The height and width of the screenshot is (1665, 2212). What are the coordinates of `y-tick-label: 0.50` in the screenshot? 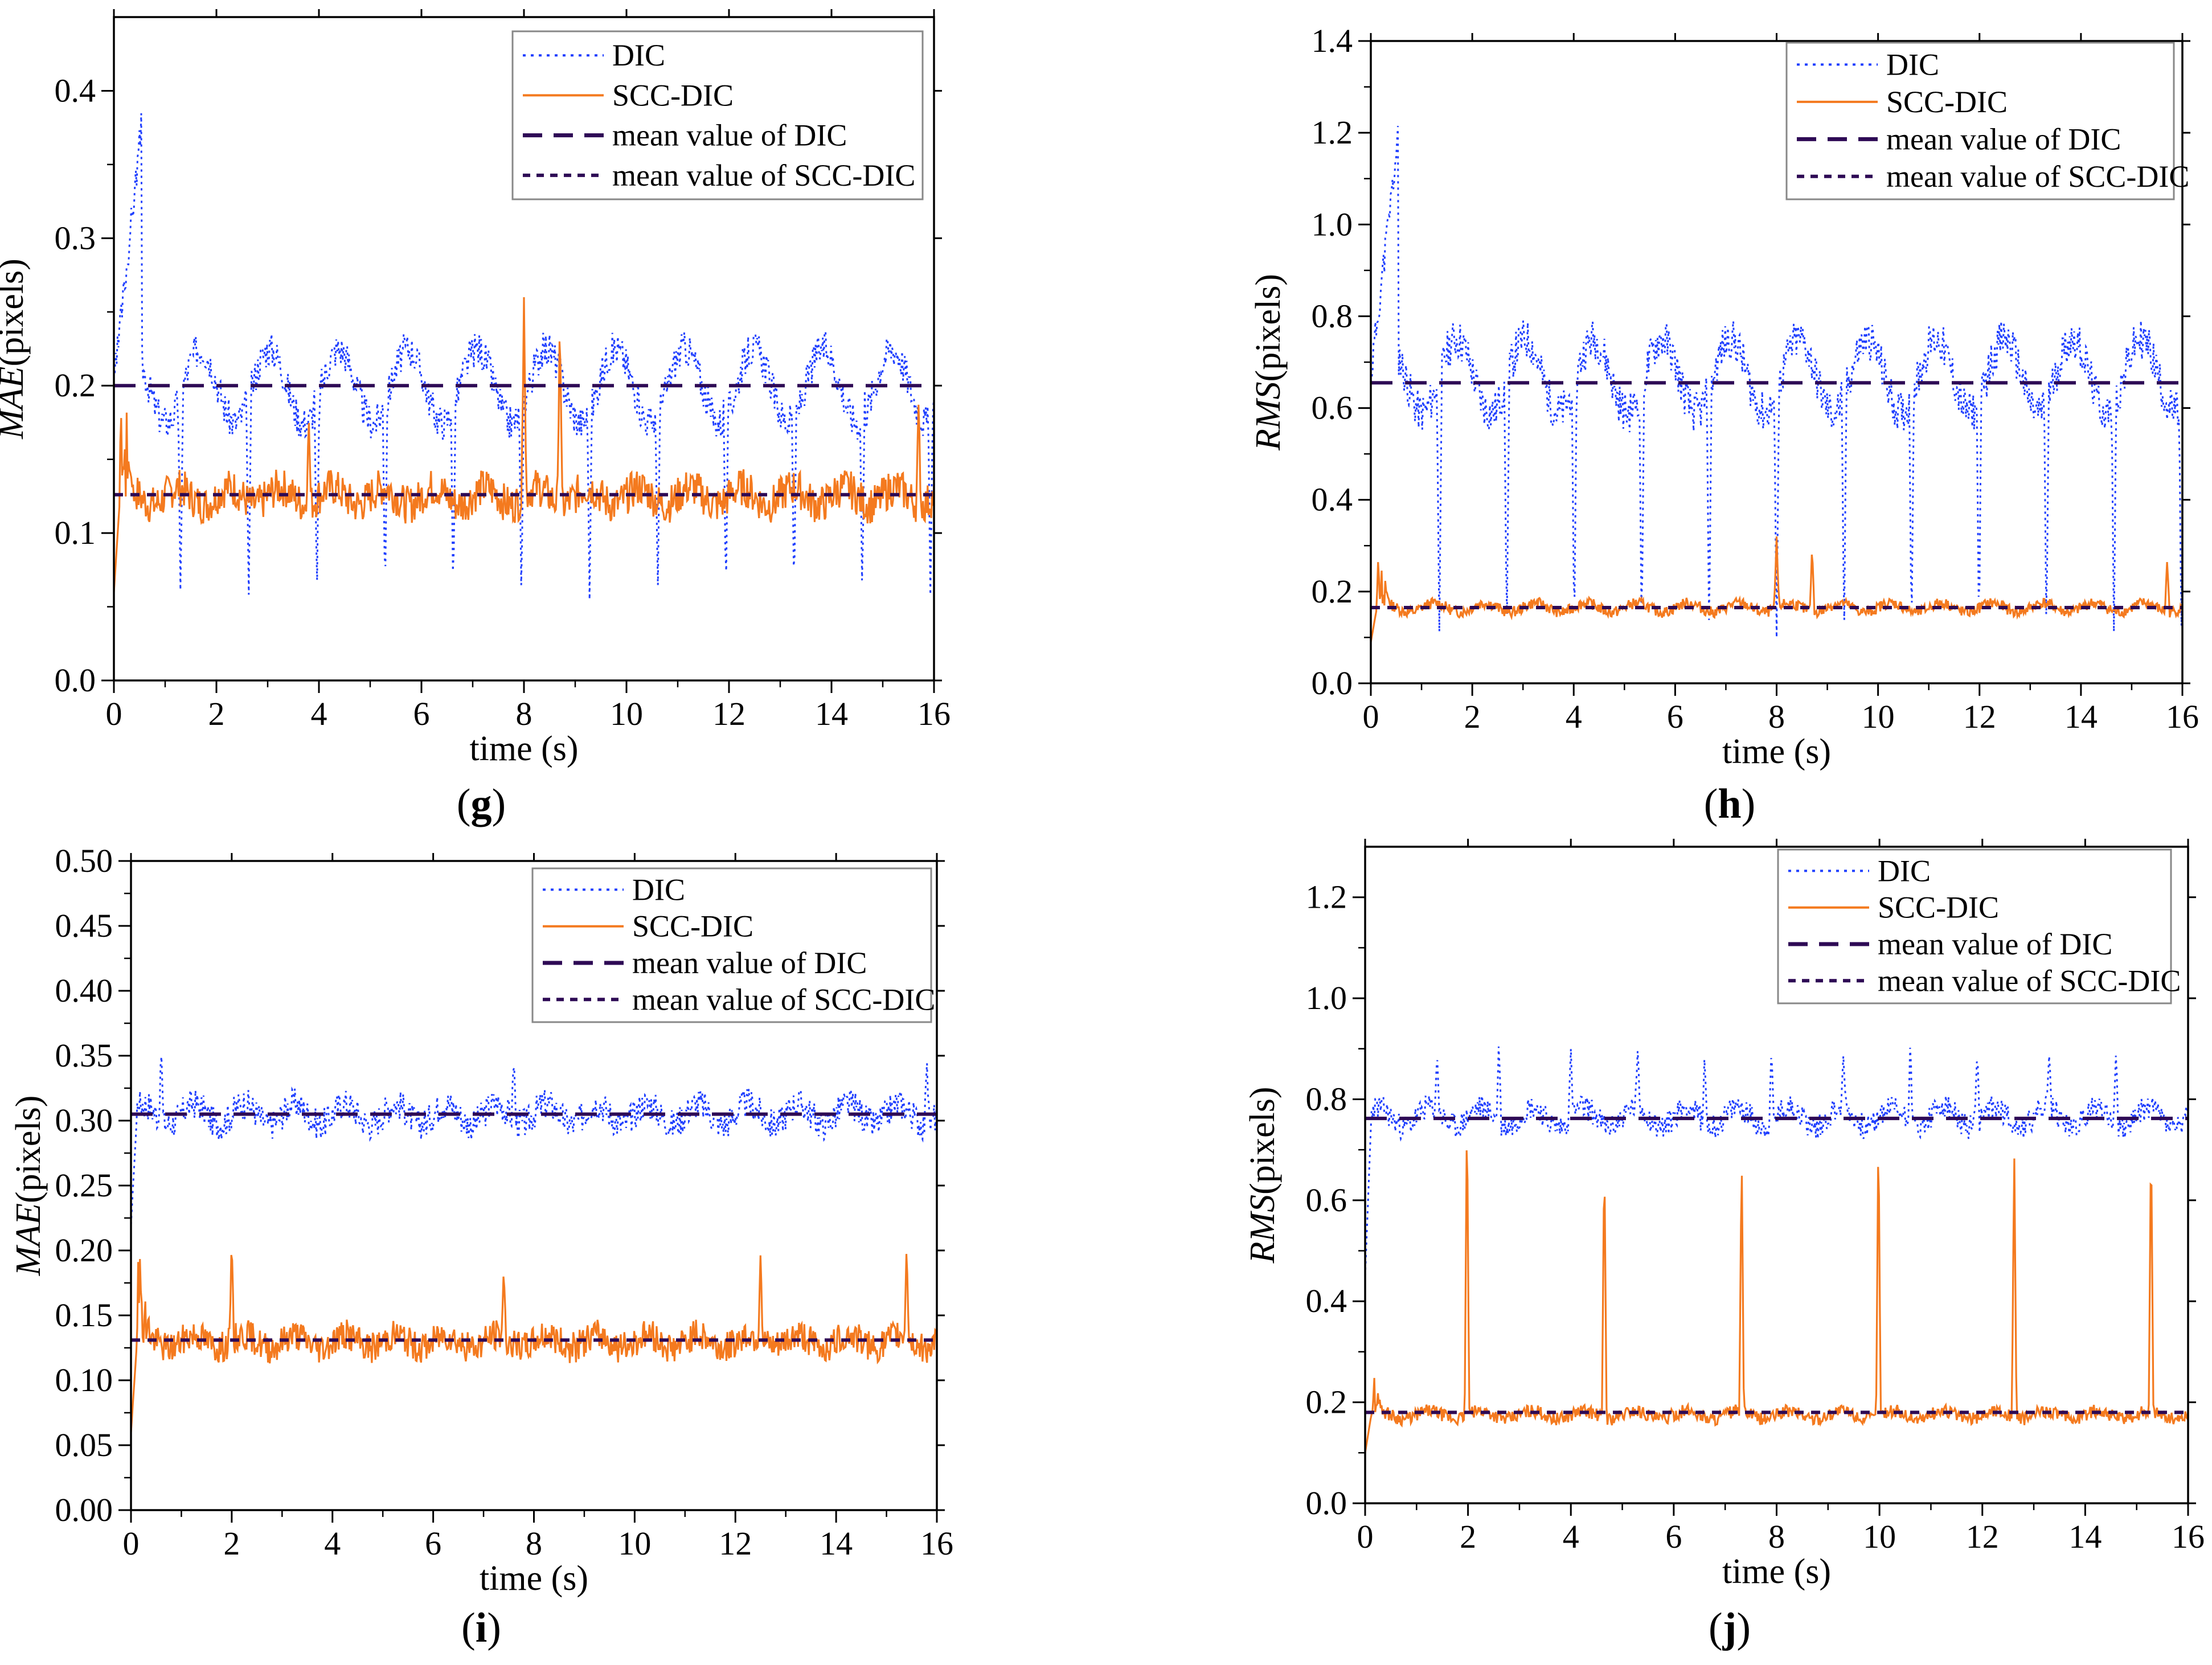 It's located at (84, 860).